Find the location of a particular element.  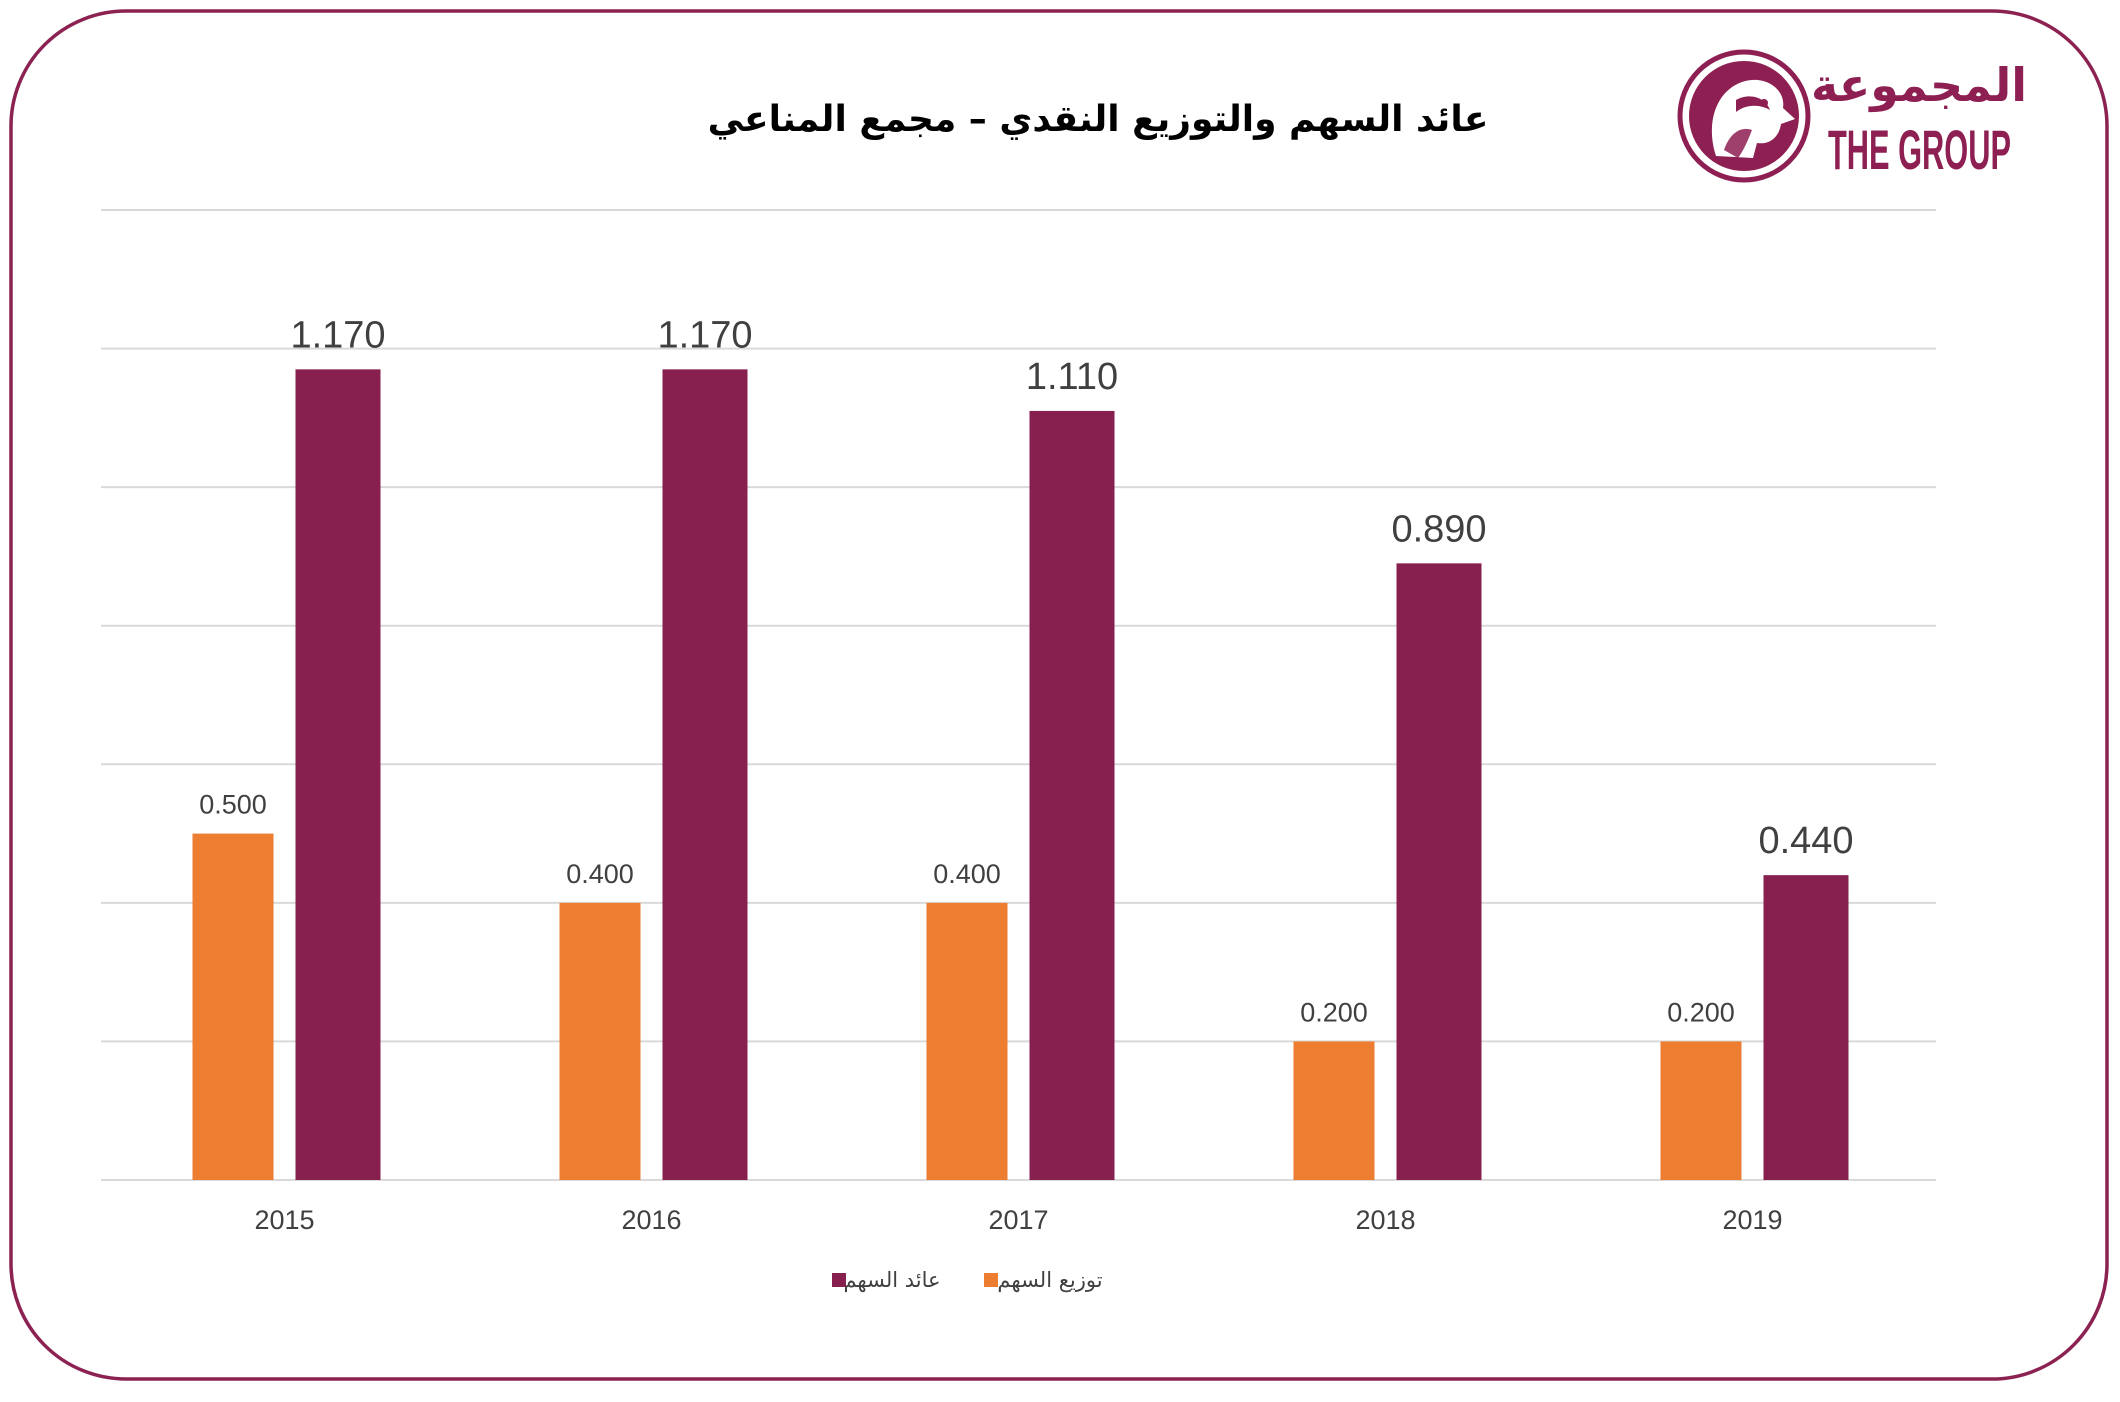

bar-series-1-2015 is located at coordinates (233, 1006).